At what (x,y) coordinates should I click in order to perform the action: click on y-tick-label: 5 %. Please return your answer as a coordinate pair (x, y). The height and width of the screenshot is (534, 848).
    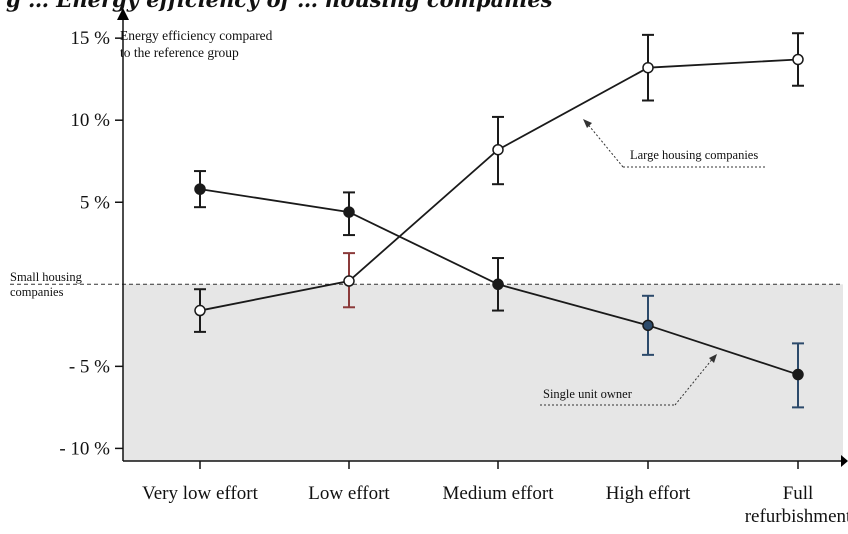
    Looking at the image, I should click on (95, 202).